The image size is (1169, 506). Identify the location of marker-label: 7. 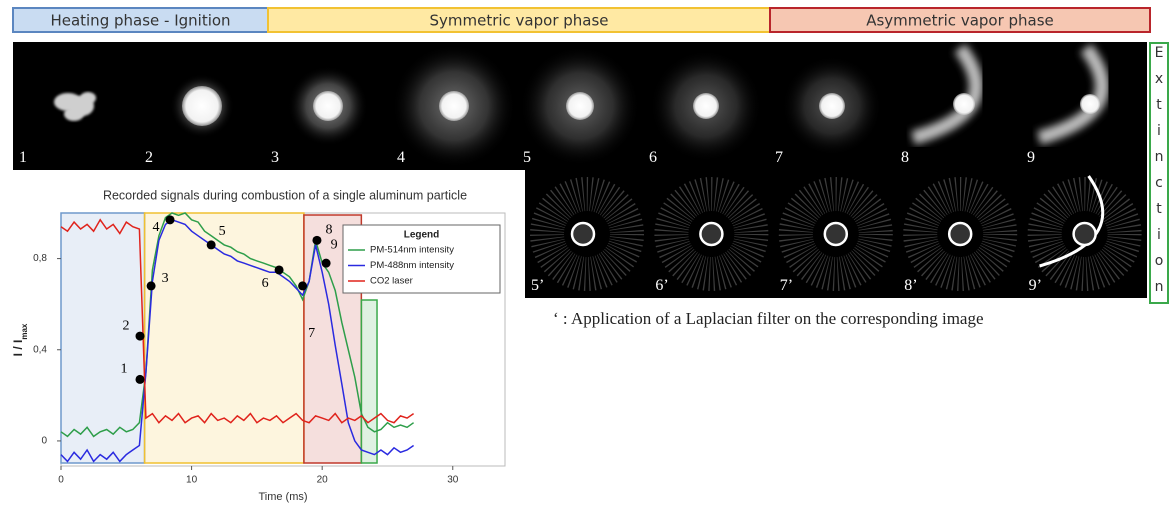
(311, 333).